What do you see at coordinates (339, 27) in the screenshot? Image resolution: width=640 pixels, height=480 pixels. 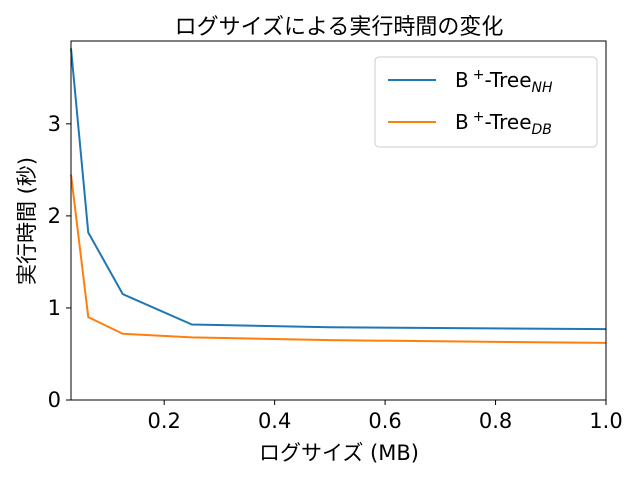 I see `chart-title: ログサイズによる実行時間の変化` at bounding box center [339, 27].